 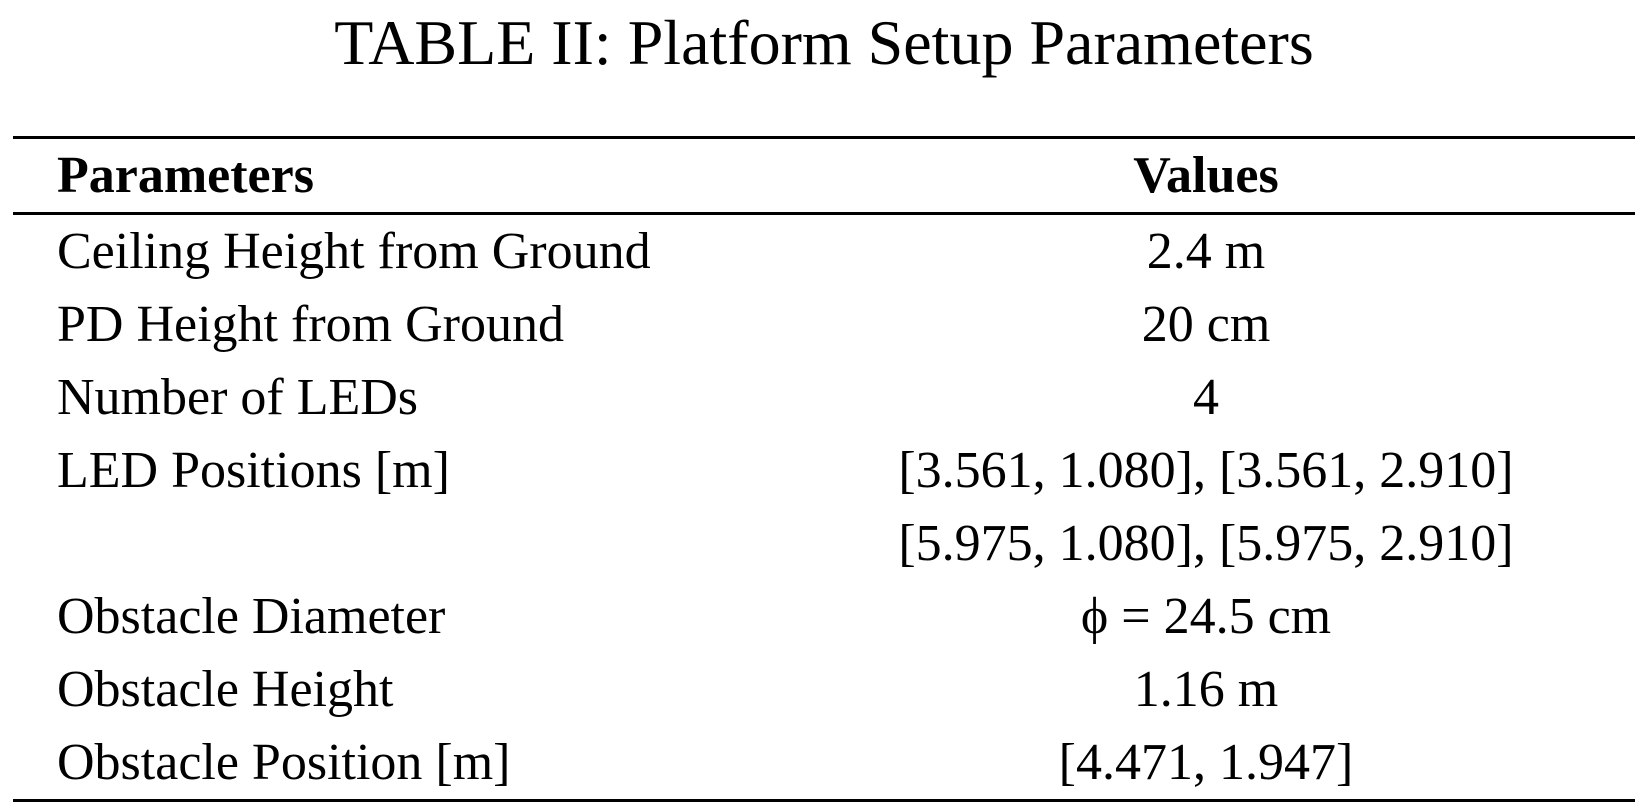 What do you see at coordinates (824, 324) in the screenshot?
I see `table-row: PD Height from Ground 20 cm` at bounding box center [824, 324].